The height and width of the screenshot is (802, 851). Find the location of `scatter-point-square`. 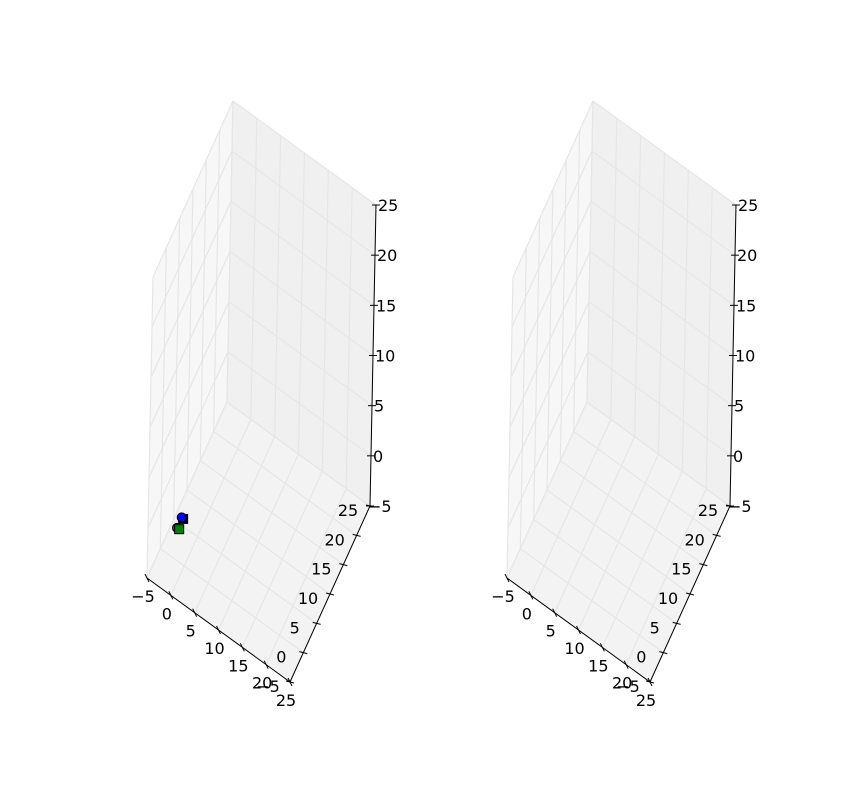

scatter-point-square is located at coordinates (179, 529).